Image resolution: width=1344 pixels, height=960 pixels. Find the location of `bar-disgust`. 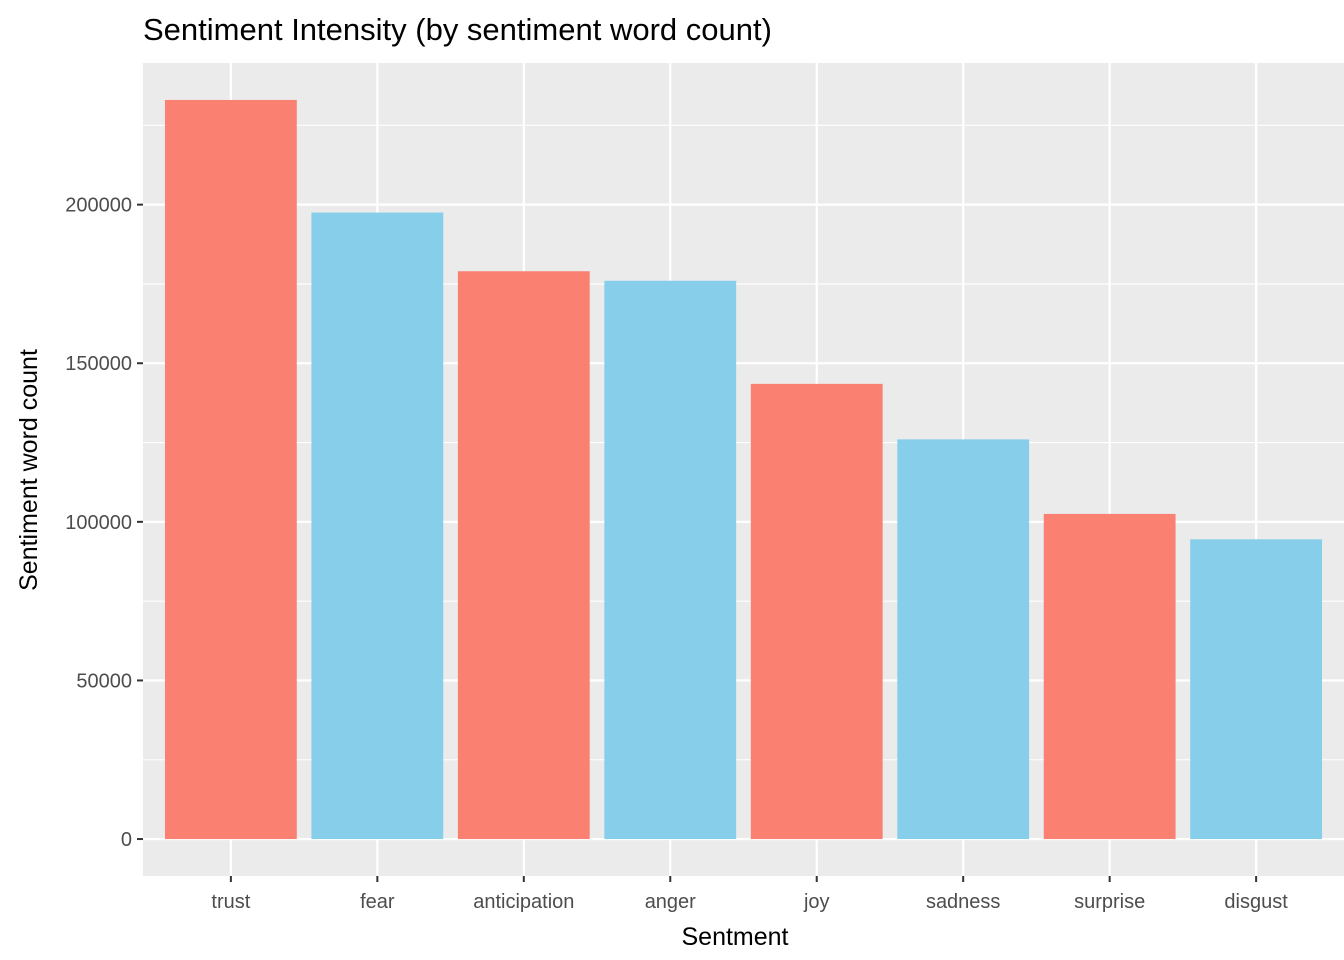

bar-disgust is located at coordinates (1256, 689).